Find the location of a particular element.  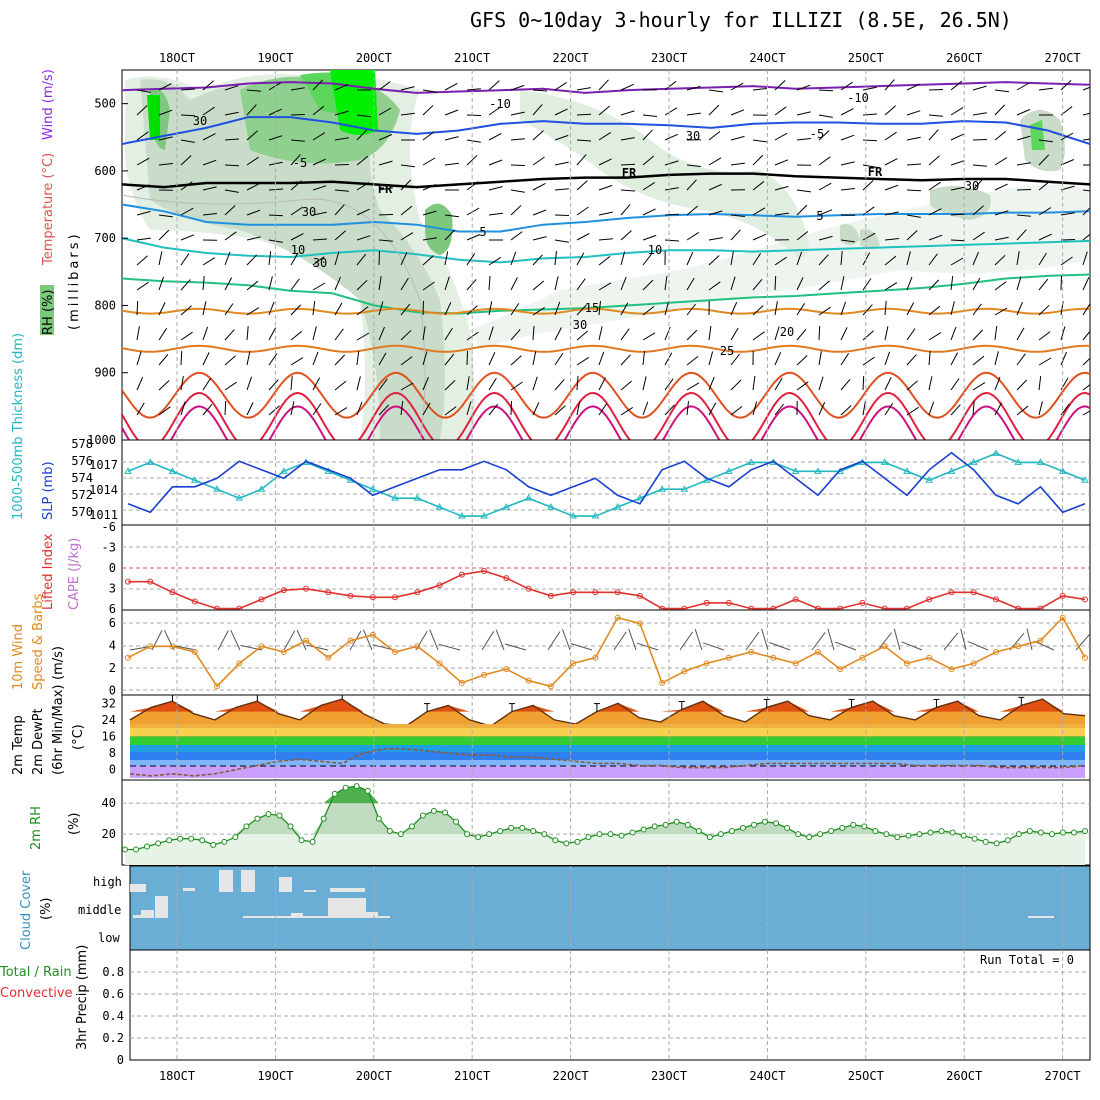

wind-gridlines is located at coordinates (606, 656).